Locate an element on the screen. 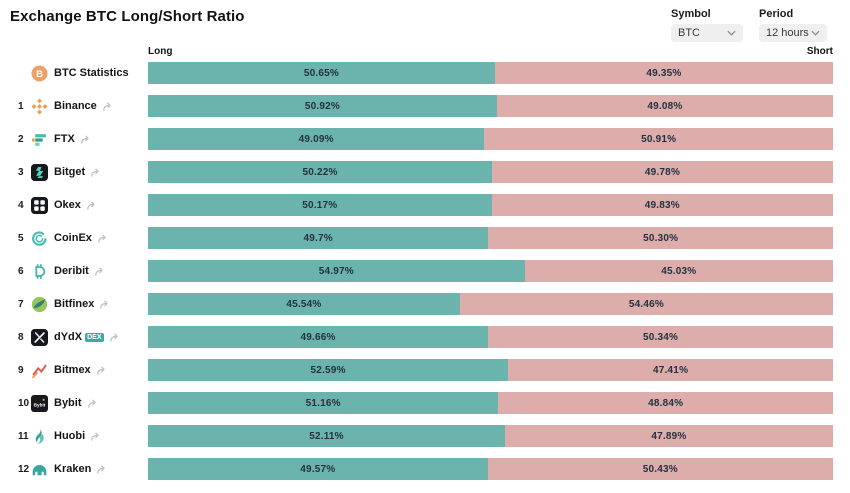 This screenshot has height=493, width=850. exchange-row: 12 Kraken 49.57% 50.43% is located at coordinates (416, 469).